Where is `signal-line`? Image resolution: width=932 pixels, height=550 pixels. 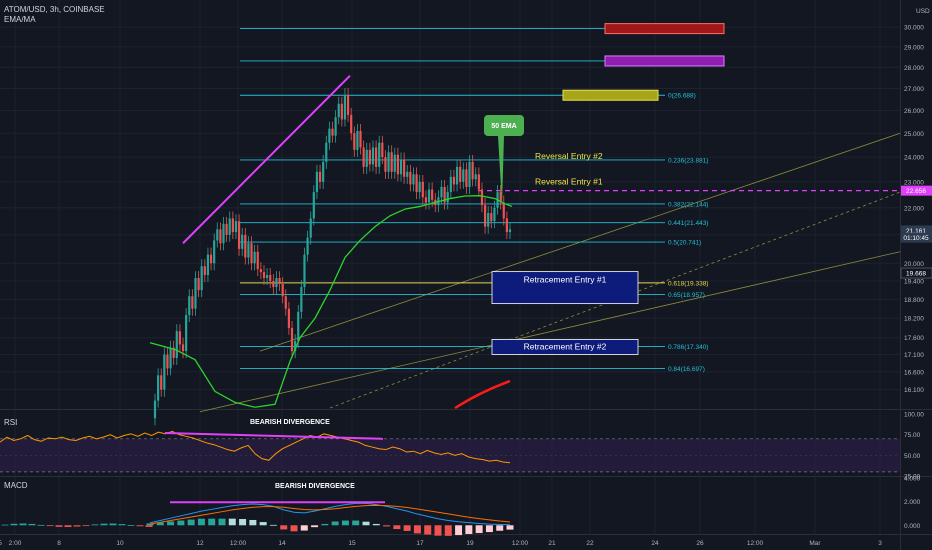 signal-line is located at coordinates (330, 514).